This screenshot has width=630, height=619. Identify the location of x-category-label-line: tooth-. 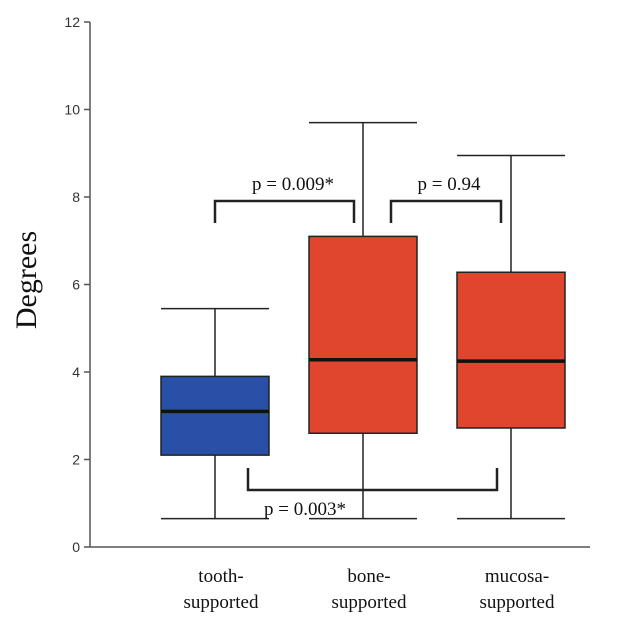
(220, 576).